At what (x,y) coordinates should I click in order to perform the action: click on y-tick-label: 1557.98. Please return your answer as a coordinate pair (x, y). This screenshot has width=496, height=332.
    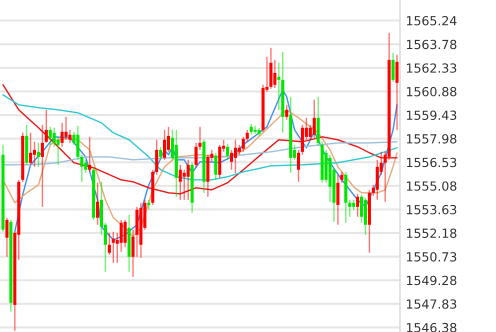
    Looking at the image, I should click on (431, 139).